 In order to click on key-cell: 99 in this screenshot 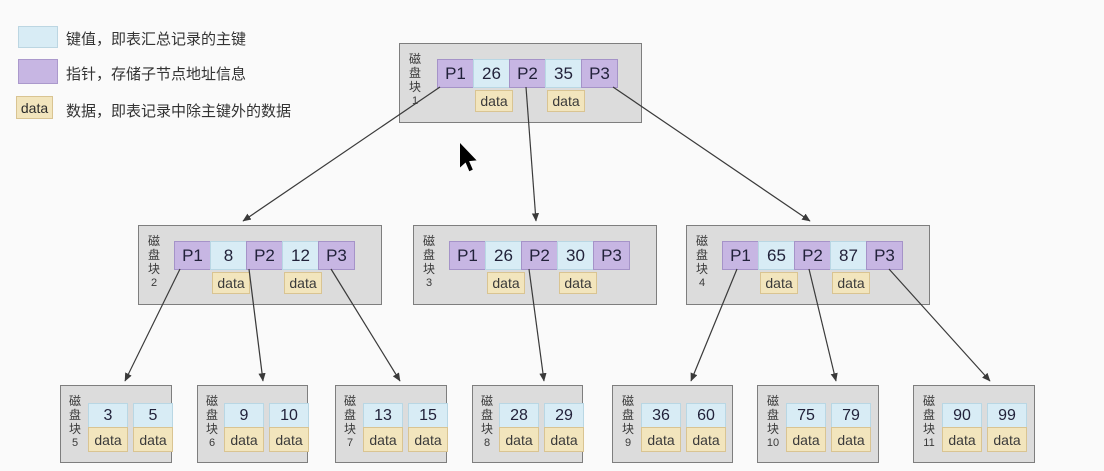, I will do `click(1007, 415)`.